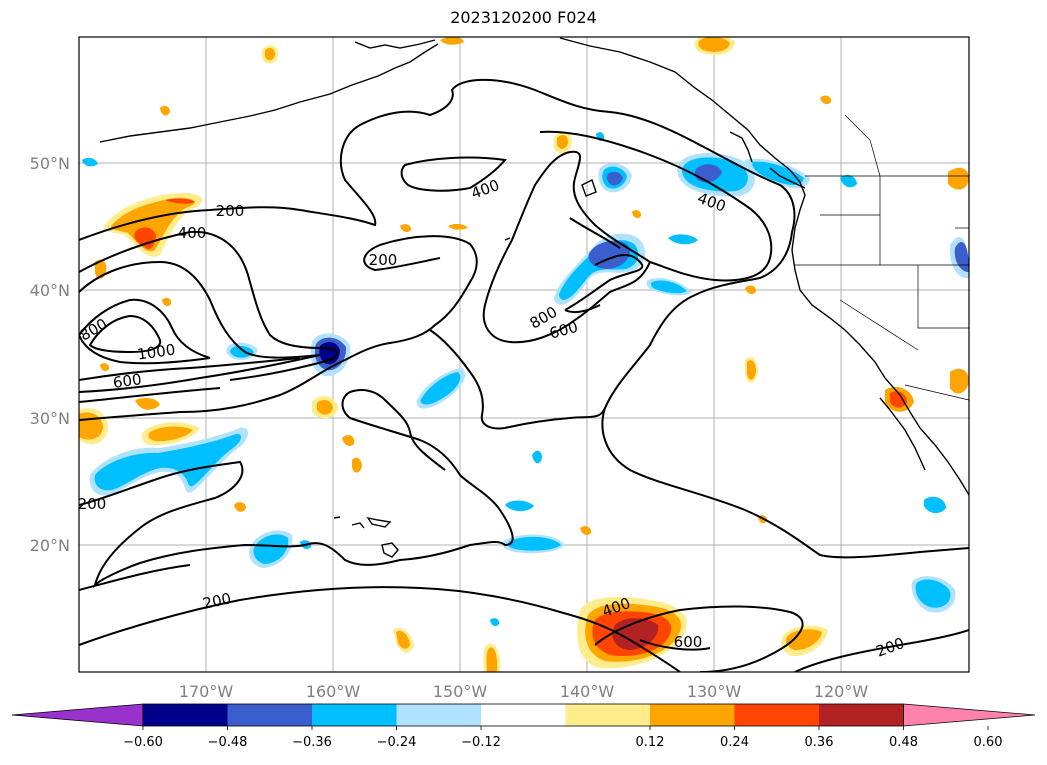  Describe the element at coordinates (50, 354) in the screenshot. I see `latitude-labels: 50°N 40°N 30°N 20°N` at that location.